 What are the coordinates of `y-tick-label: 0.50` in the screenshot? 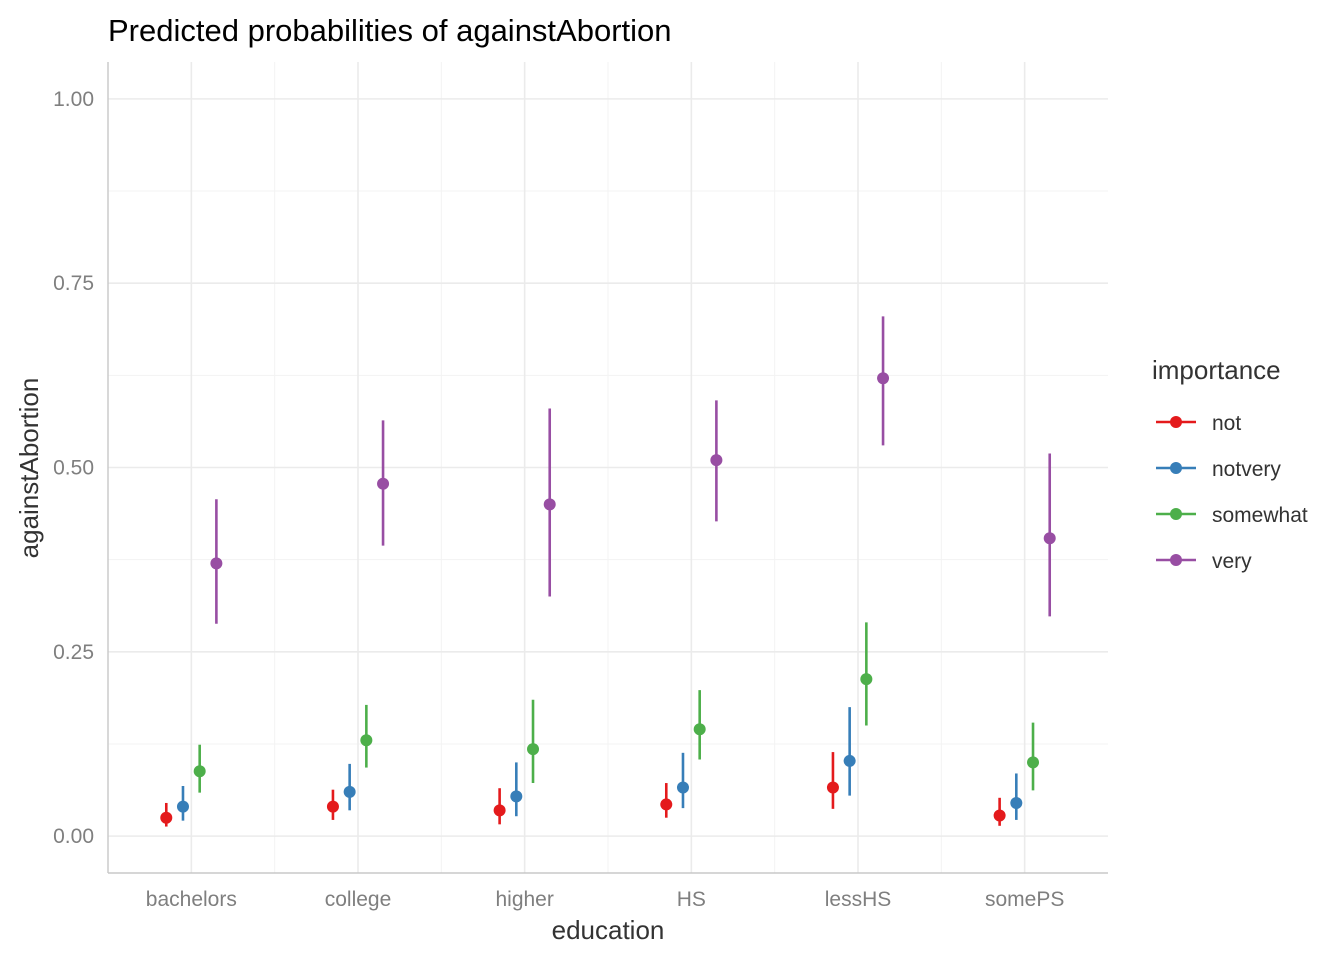 It's located at (73, 468).